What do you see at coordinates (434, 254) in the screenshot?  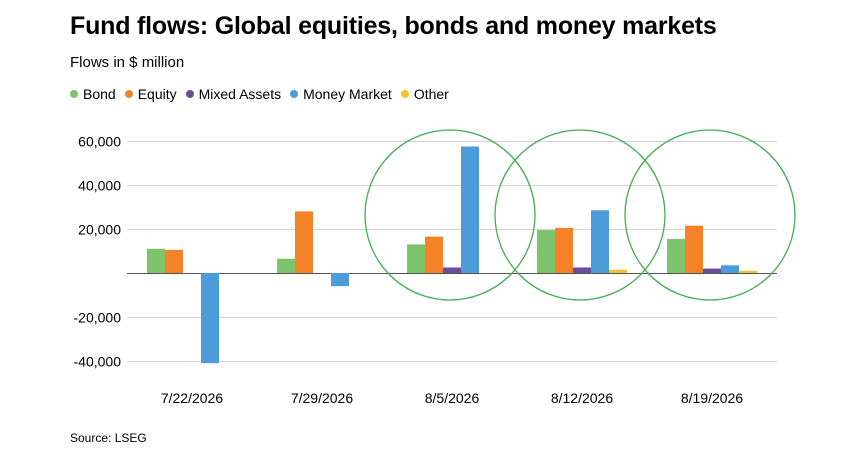 I see `bar-equity-8-5-2026` at bounding box center [434, 254].